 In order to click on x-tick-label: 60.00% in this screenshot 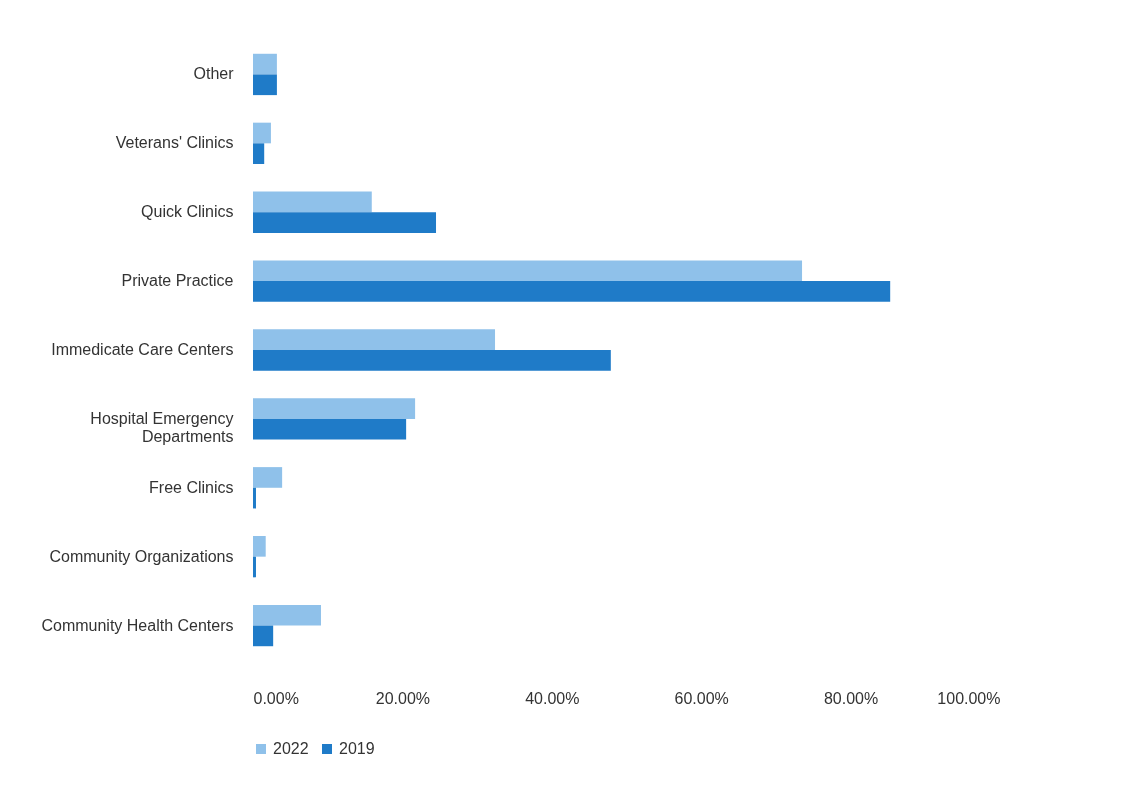, I will do `click(701, 698)`.